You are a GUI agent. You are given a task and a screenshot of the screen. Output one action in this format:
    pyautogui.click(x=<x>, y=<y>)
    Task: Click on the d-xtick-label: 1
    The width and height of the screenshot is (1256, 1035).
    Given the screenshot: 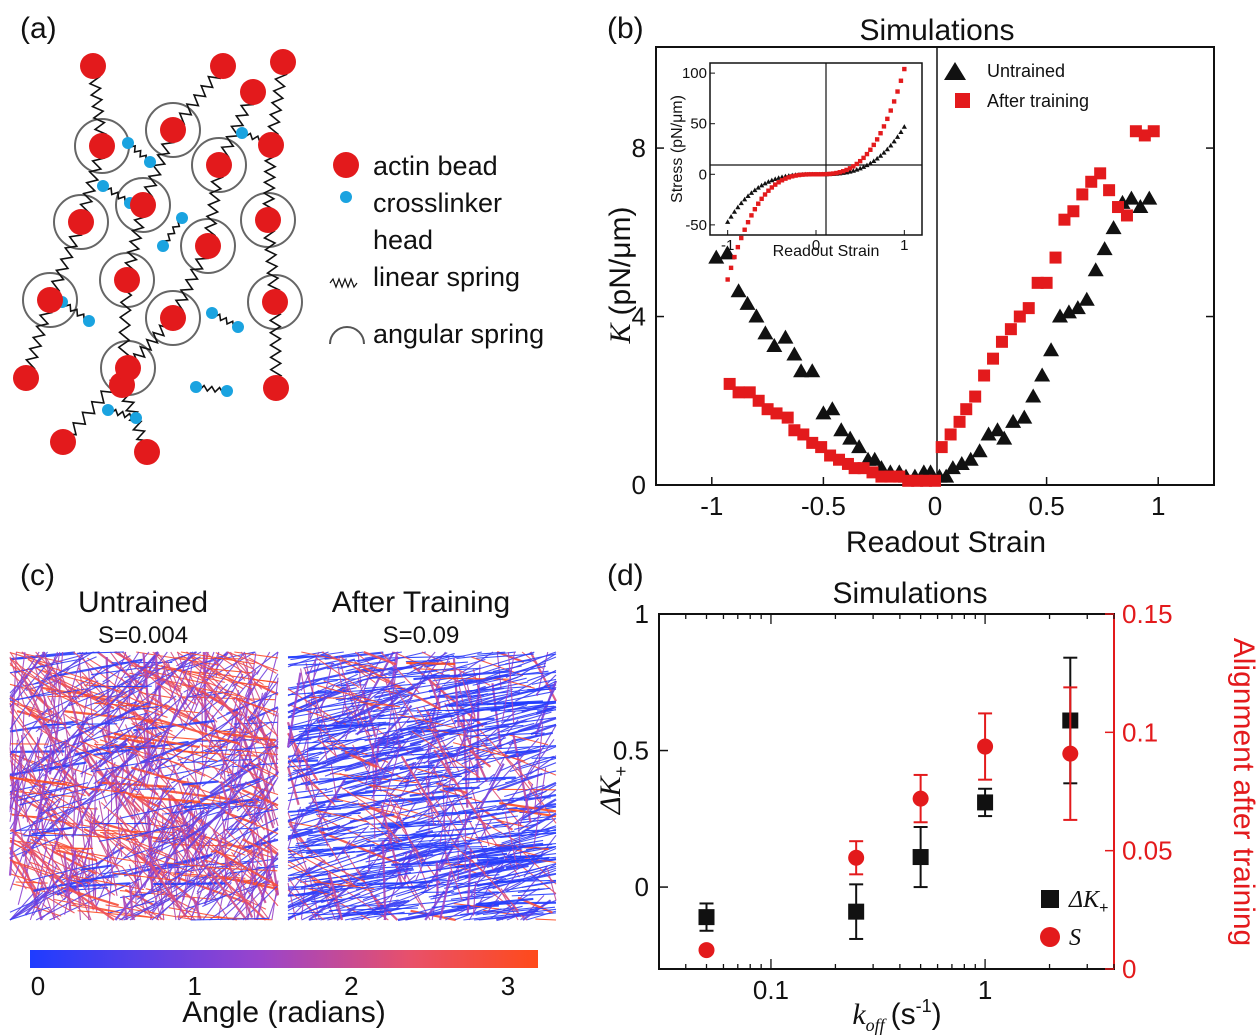 What is the action you would take?
    pyautogui.click(x=985, y=990)
    